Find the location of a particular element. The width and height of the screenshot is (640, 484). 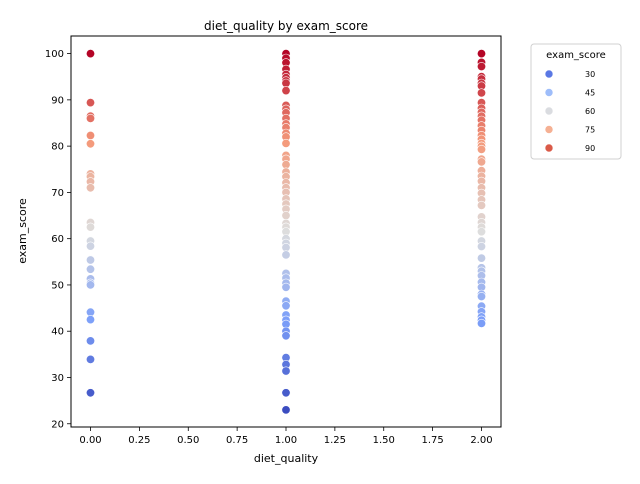

y-tick-label: 70 is located at coordinates (57, 193).